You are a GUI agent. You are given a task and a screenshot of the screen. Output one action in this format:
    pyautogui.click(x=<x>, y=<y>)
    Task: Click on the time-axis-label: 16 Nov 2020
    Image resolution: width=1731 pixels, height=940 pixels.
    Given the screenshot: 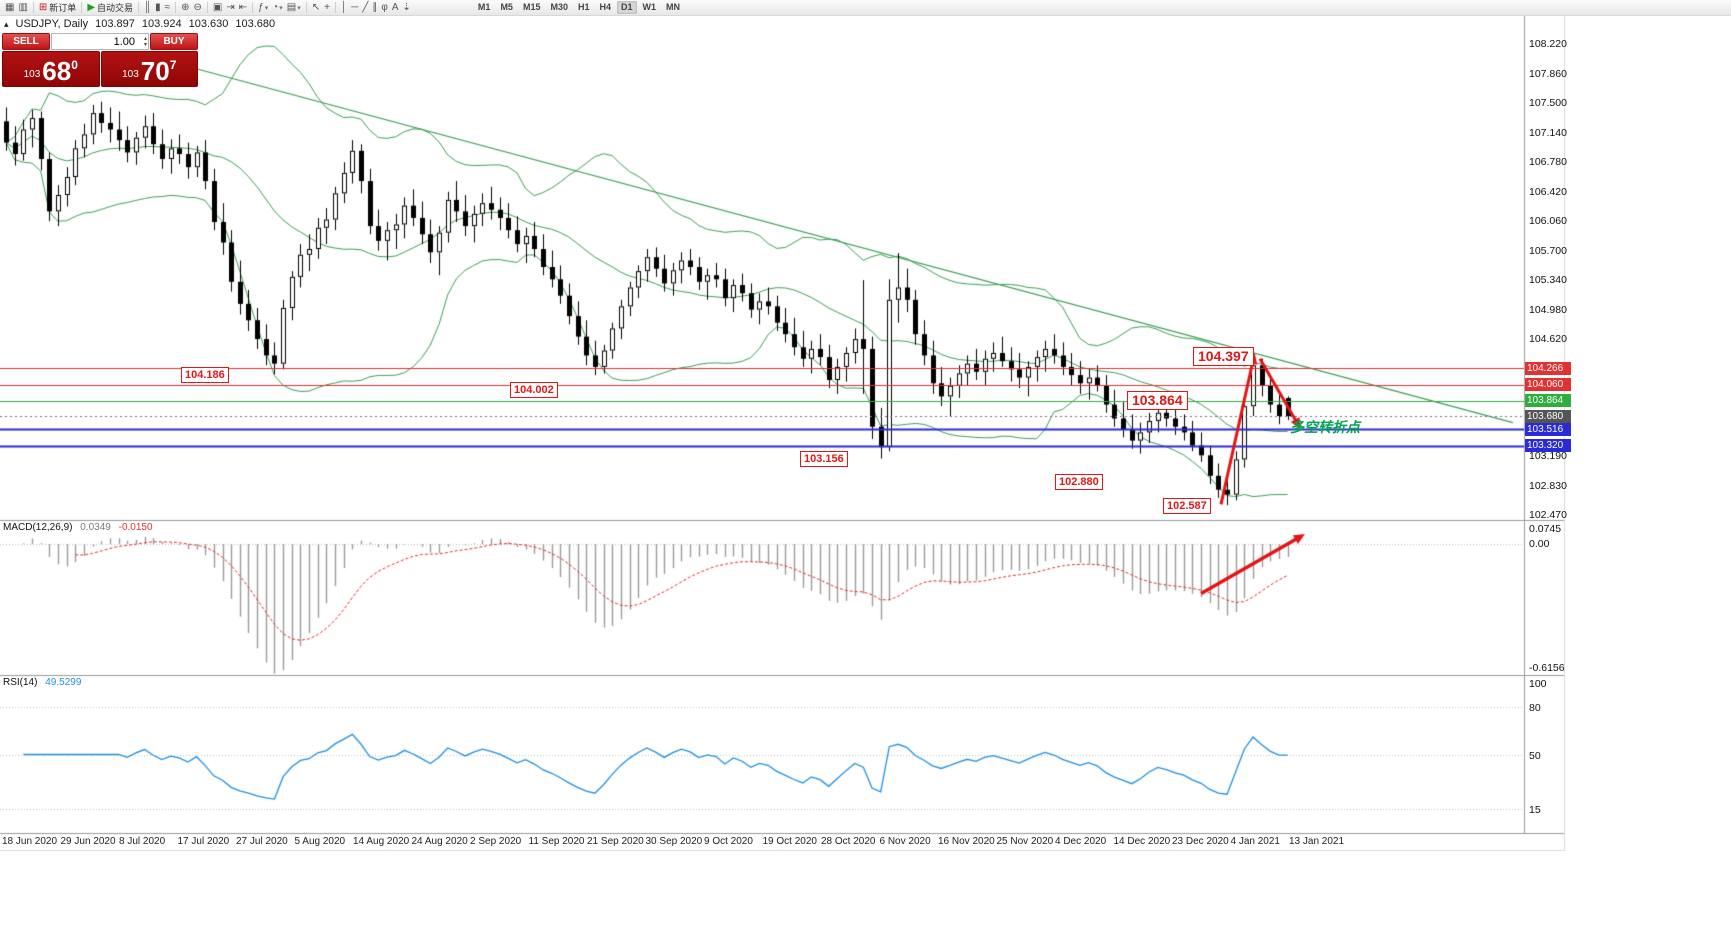 What is the action you would take?
    pyautogui.click(x=966, y=841)
    